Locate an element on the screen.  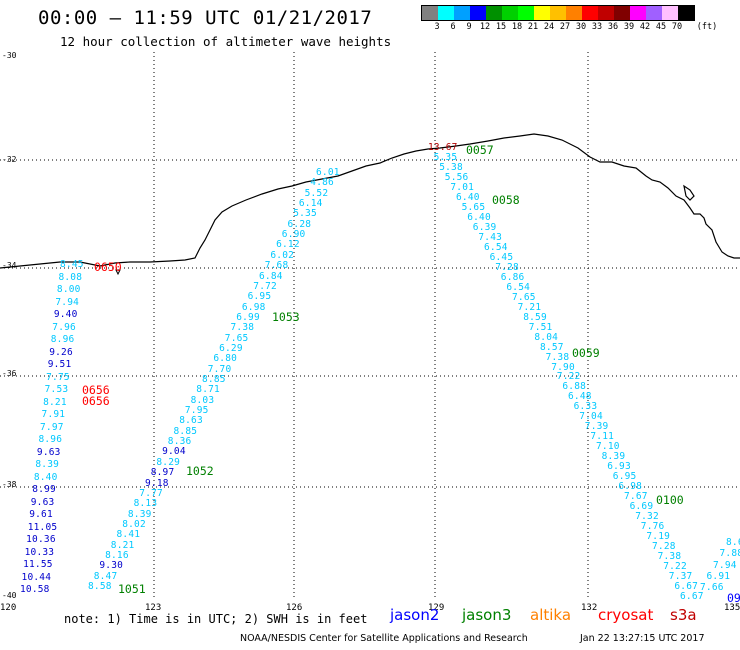
legend-level-label: 6 is located at coordinates (453, 27).